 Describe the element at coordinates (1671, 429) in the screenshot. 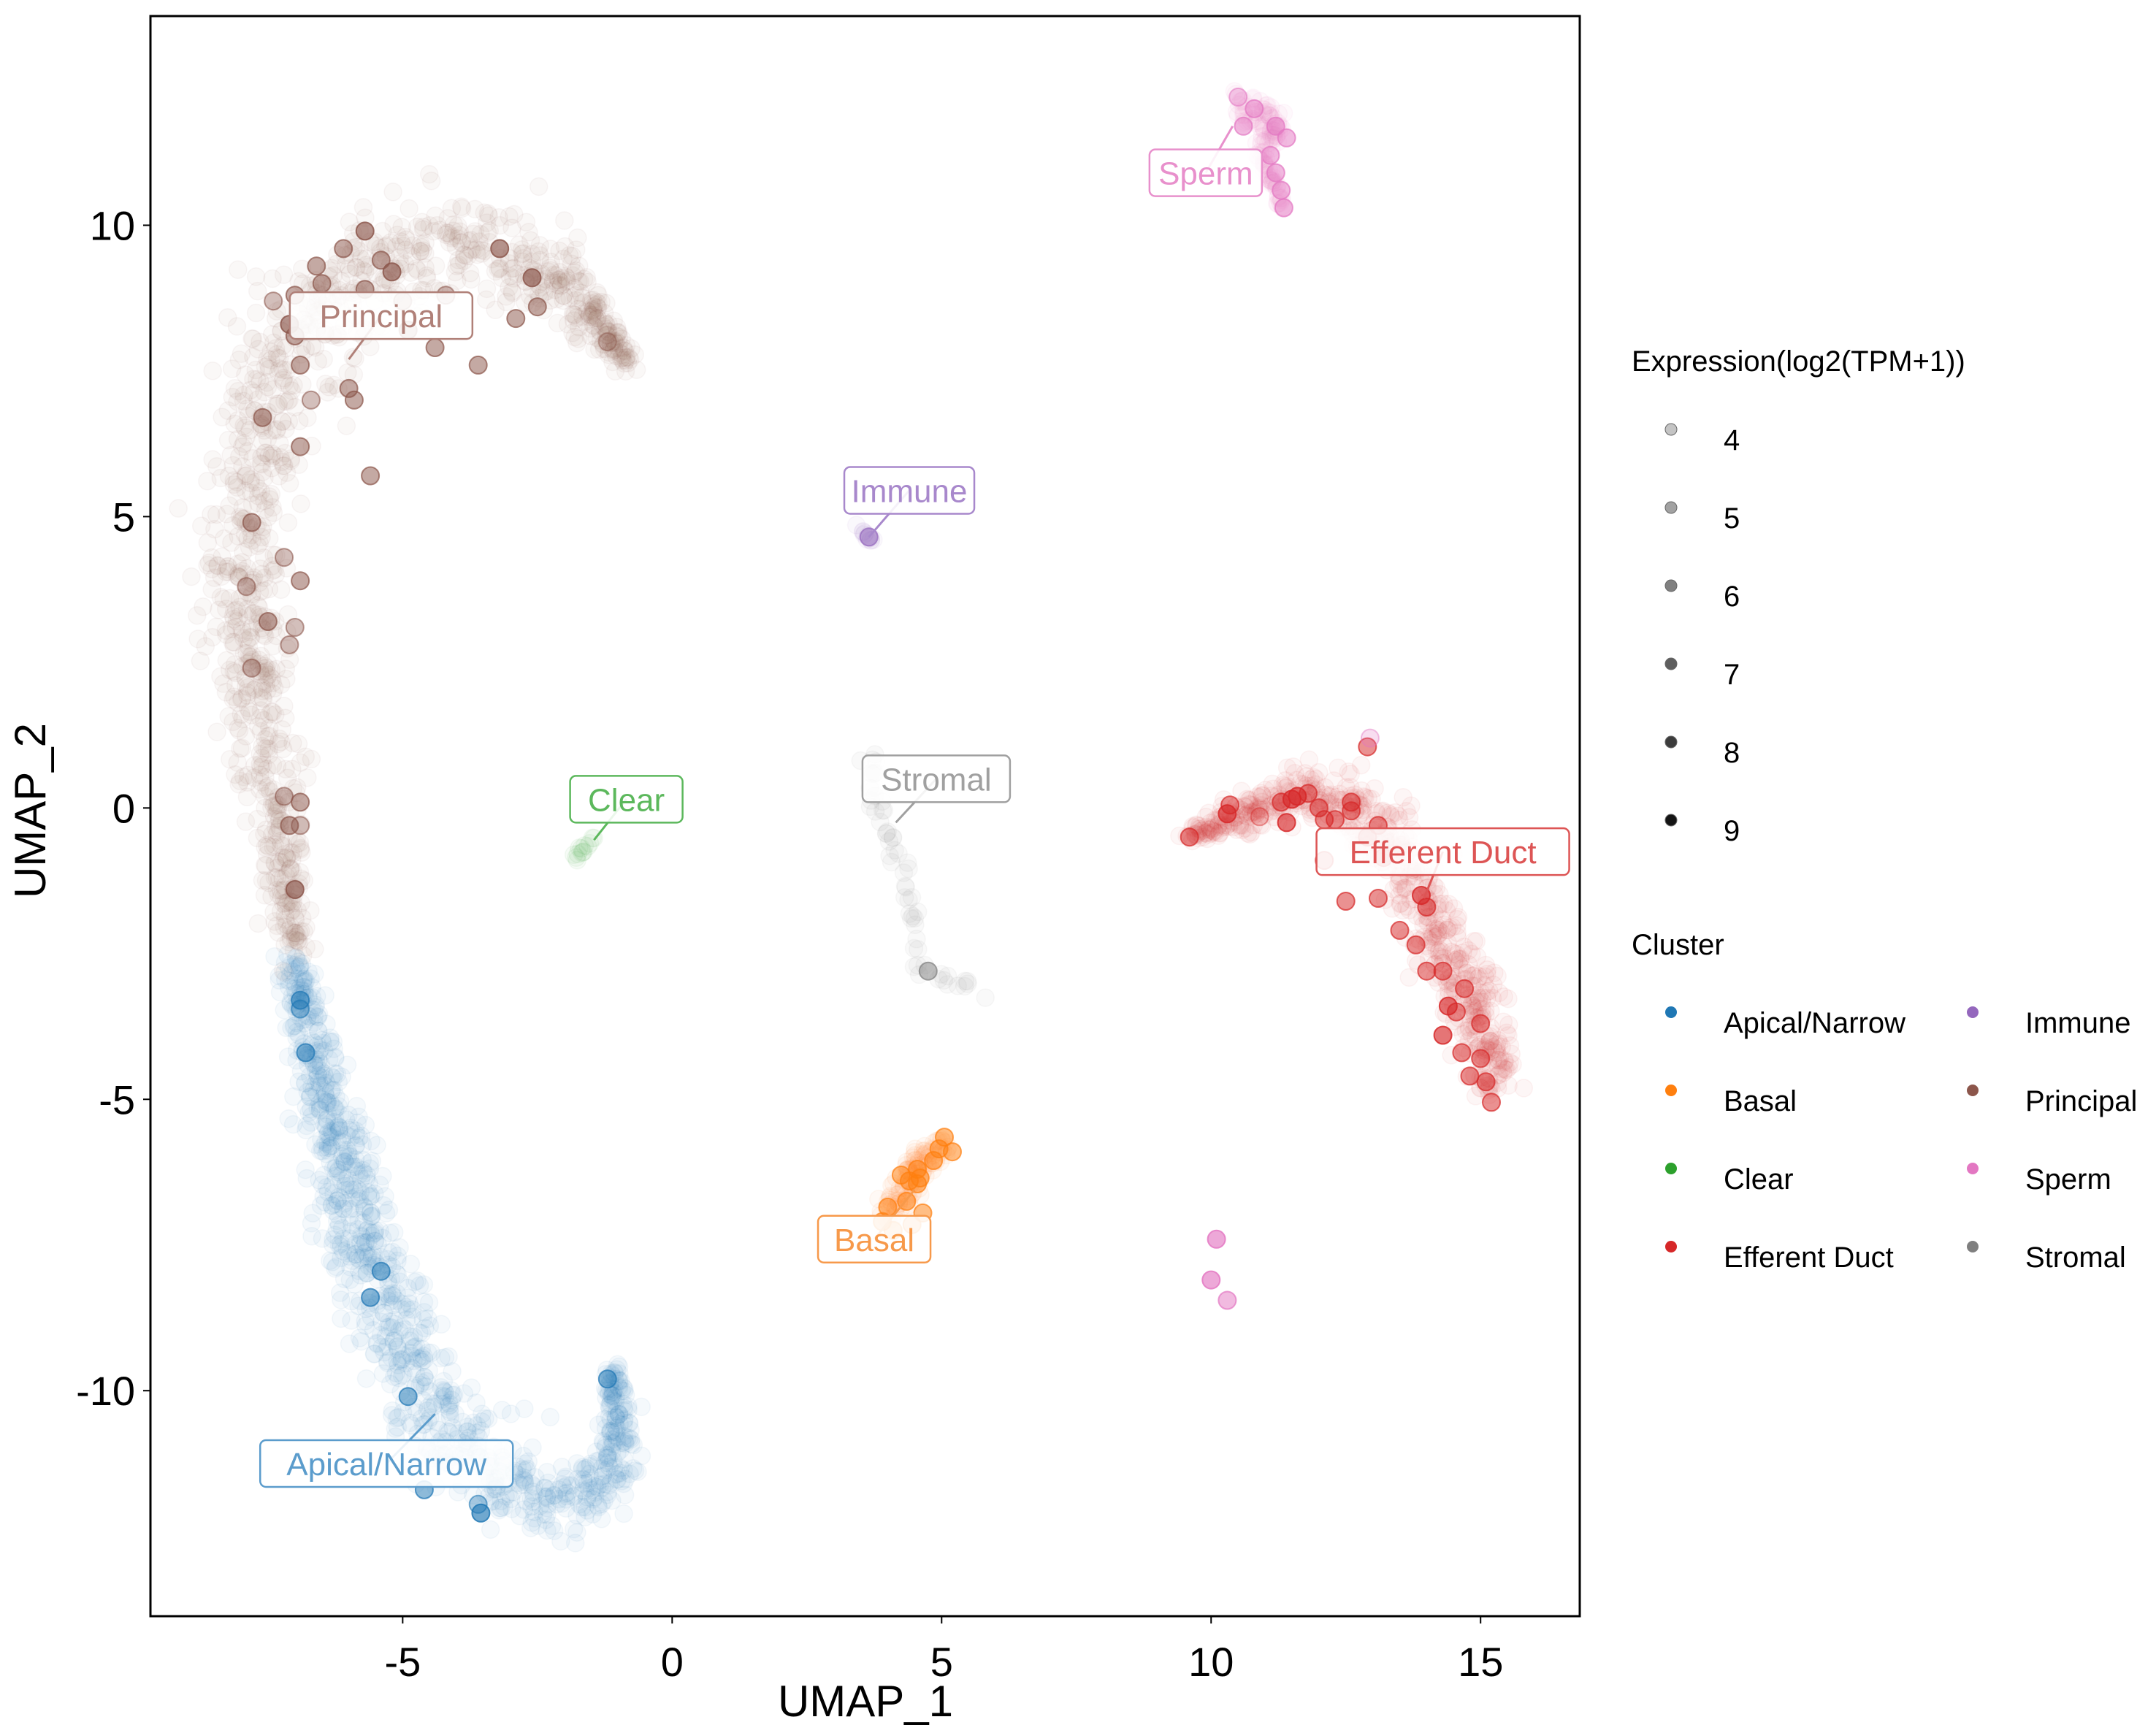

I see `expression-legend-key` at that location.